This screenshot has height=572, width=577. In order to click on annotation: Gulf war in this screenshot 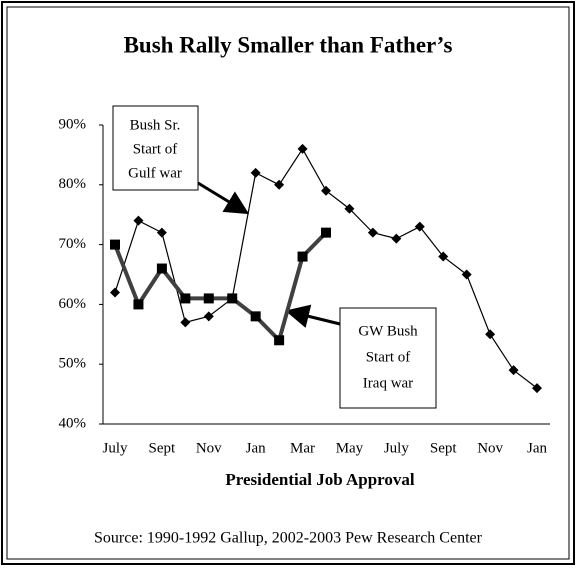, I will do `click(155, 173)`.